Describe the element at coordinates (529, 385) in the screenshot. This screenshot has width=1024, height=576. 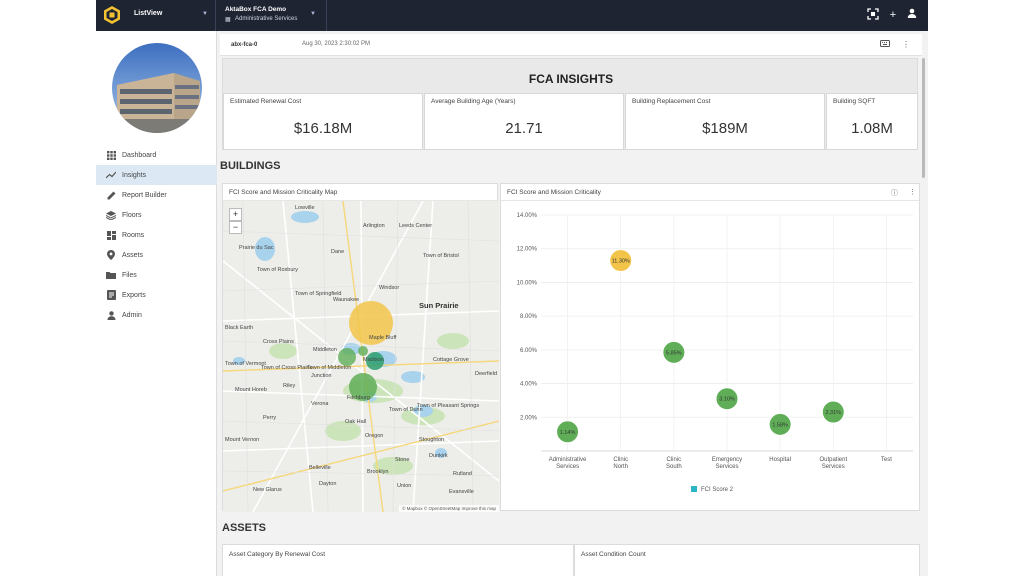
I see `y-tick-label: 4.00%` at that location.